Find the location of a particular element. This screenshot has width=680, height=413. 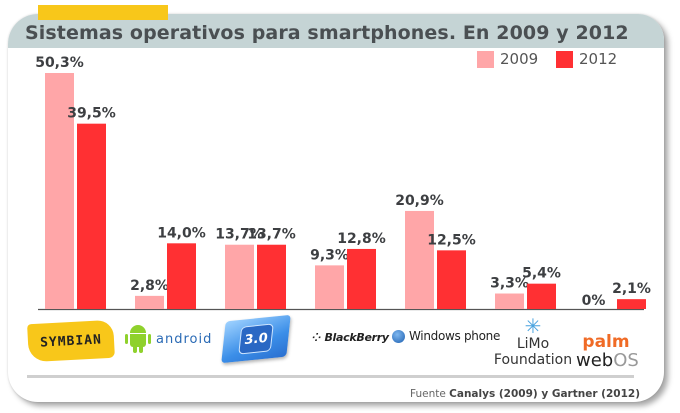

bar-2009-symbian is located at coordinates (59, 191).